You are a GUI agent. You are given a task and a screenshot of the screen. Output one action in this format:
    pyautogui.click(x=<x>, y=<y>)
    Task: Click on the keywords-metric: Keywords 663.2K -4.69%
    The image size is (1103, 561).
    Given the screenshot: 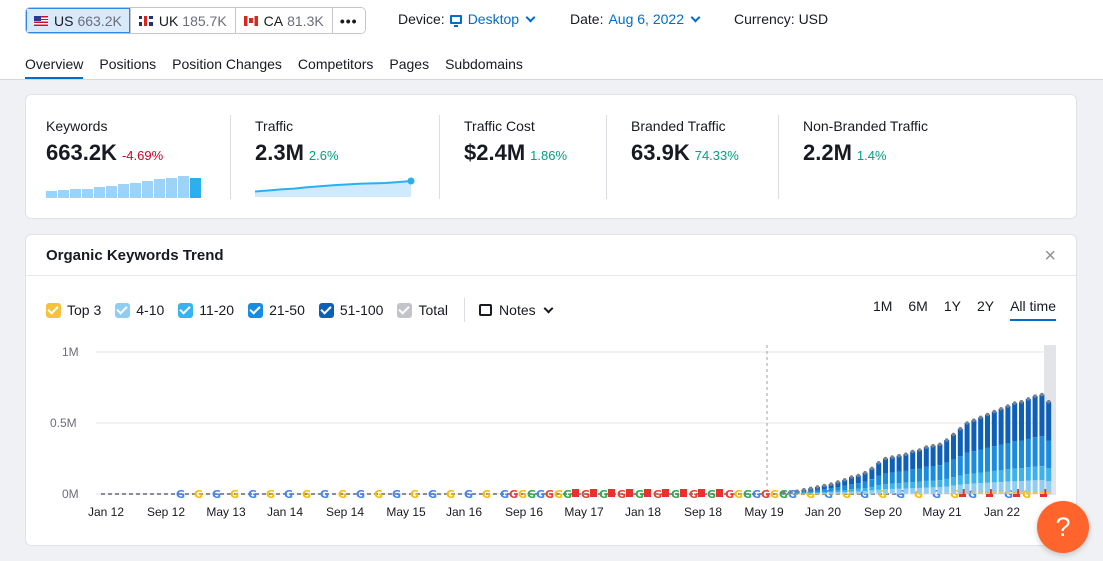 What is the action you would take?
    pyautogui.click(x=128, y=156)
    